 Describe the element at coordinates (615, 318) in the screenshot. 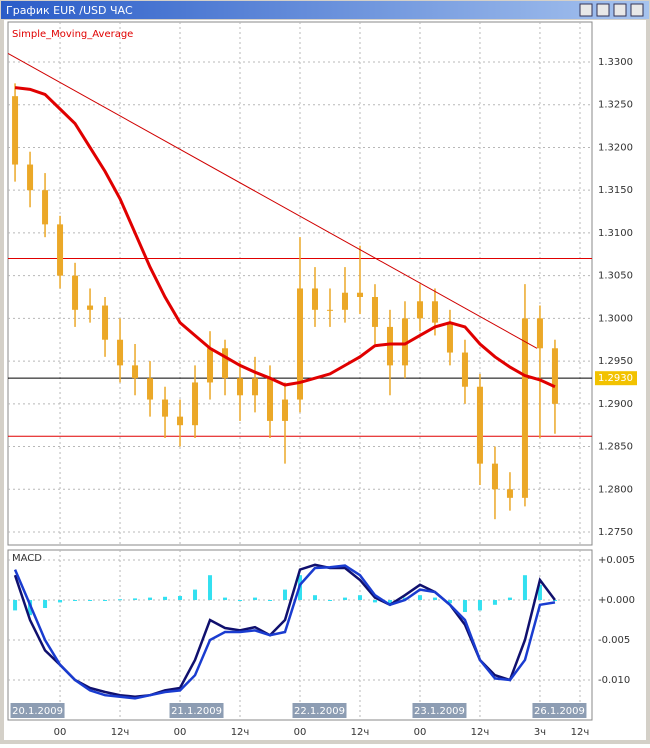

I see `y-tick-label: 1.3000` at that location.